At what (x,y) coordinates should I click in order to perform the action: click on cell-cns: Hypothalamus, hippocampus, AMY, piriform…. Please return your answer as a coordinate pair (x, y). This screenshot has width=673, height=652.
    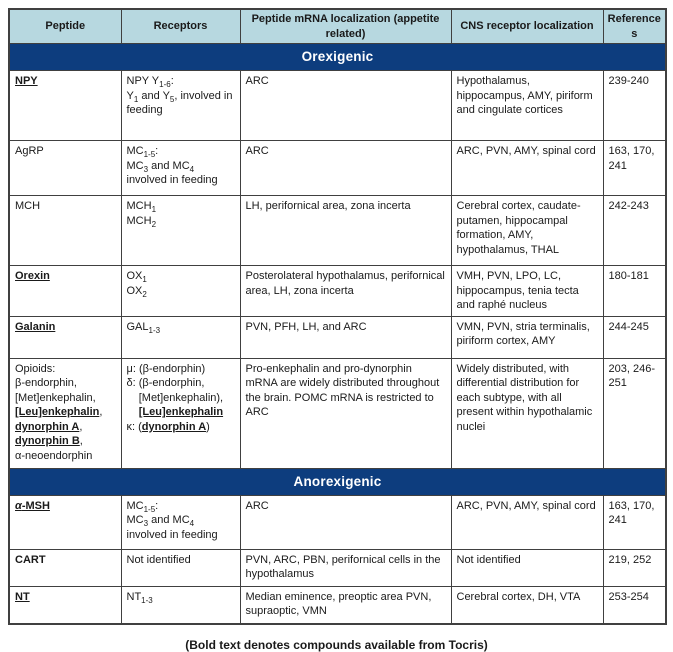
    Looking at the image, I should click on (527, 106).